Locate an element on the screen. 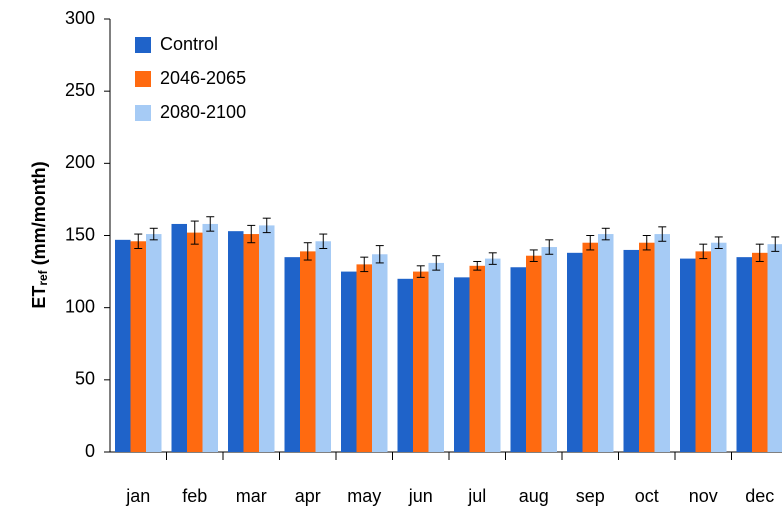  x-tick-label: nov is located at coordinates (703, 496).